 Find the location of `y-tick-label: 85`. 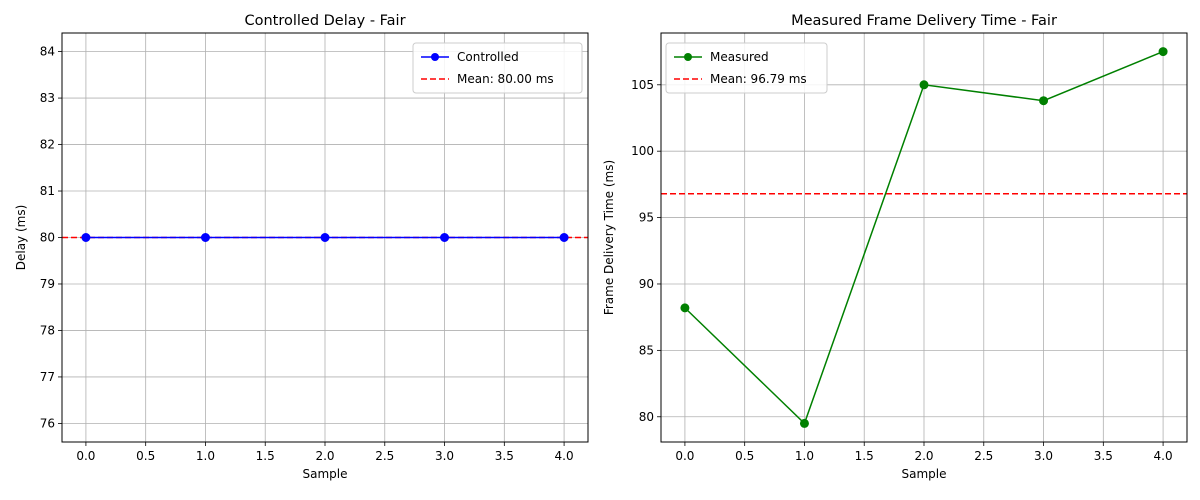

y-tick-label: 85 is located at coordinates (646, 350).